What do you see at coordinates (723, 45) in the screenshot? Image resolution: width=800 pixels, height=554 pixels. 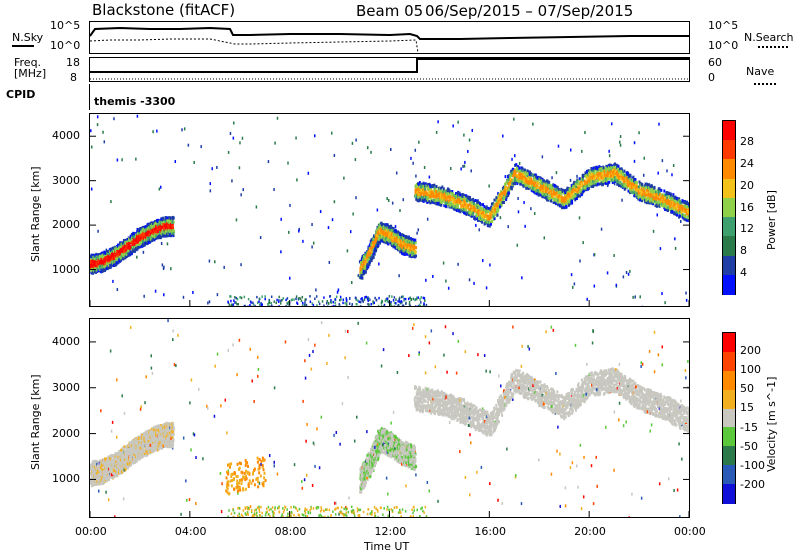 I see `nsearch-tick-low: 10^0` at bounding box center [723, 45].